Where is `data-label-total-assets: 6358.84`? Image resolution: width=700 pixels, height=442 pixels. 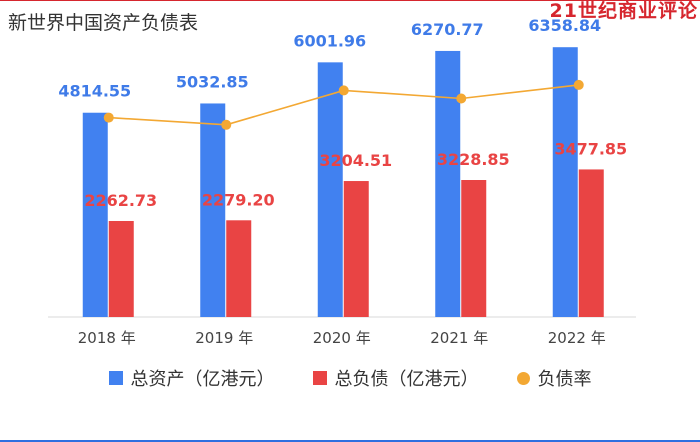 data-label-total-assets: 6358.84 is located at coordinates (564, 25).